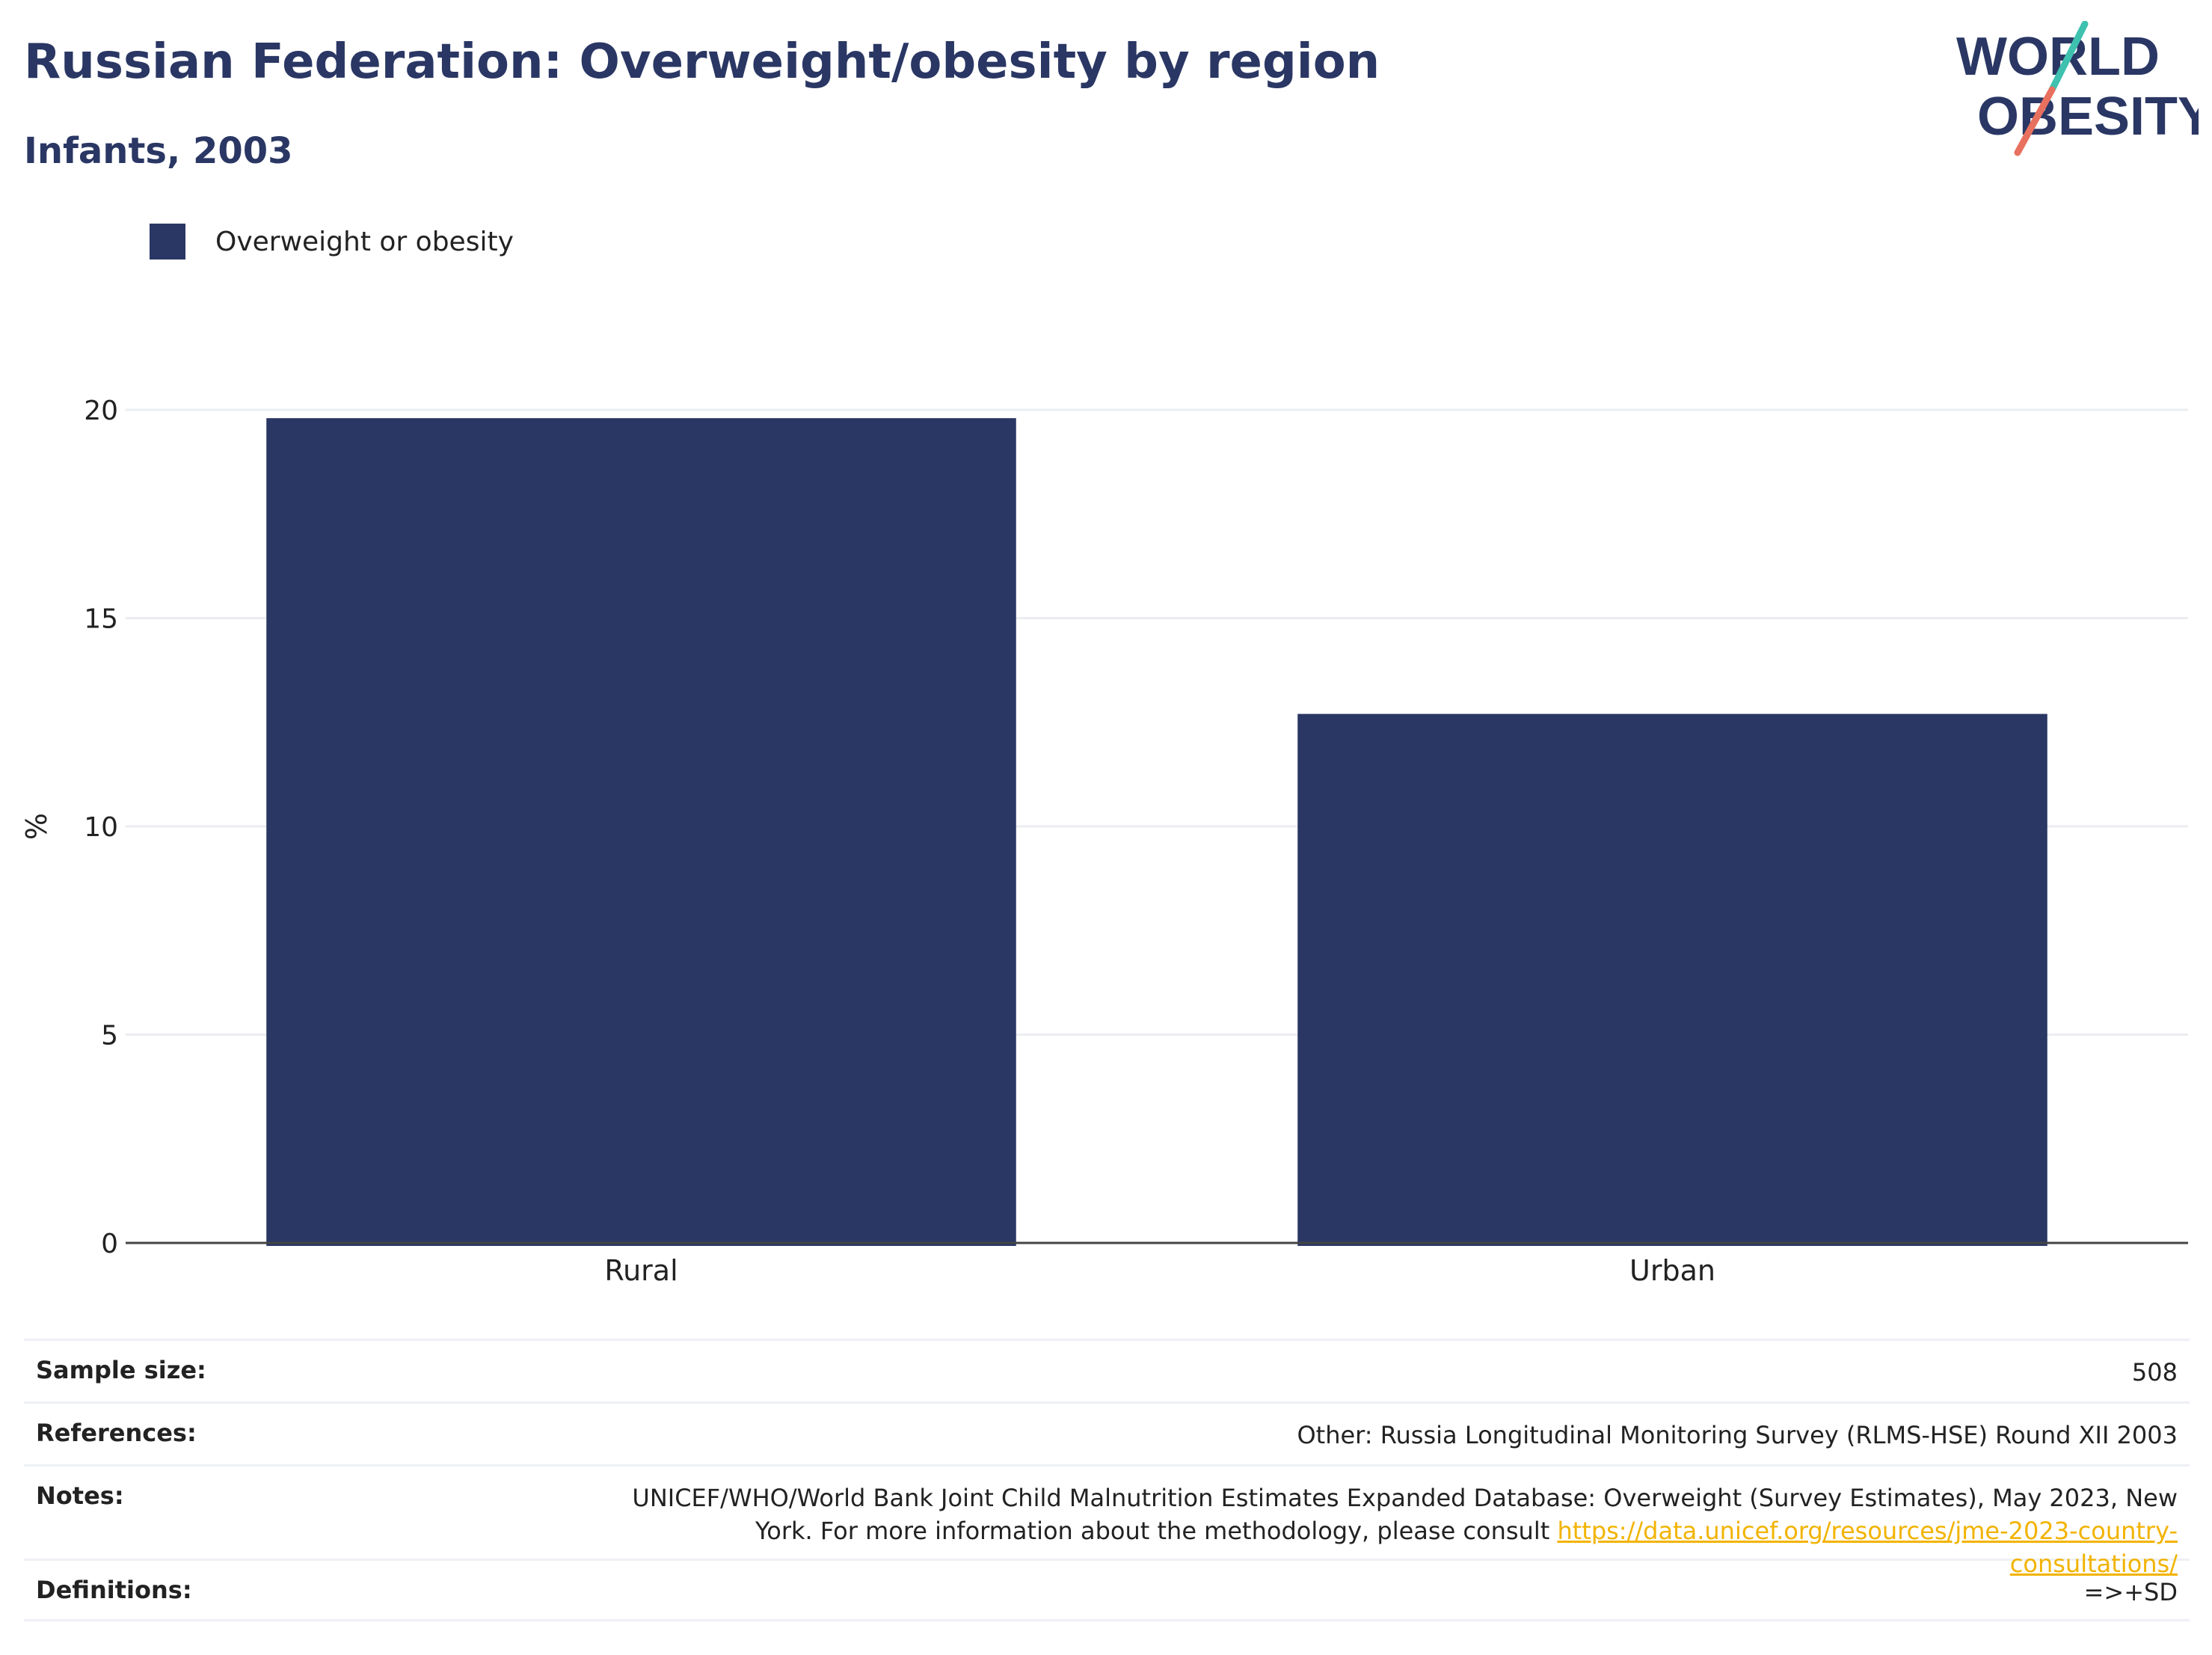 Image resolution: width=2212 pixels, height=1655 pixels. I want to click on notes-label: Notes:, so click(80, 1495).